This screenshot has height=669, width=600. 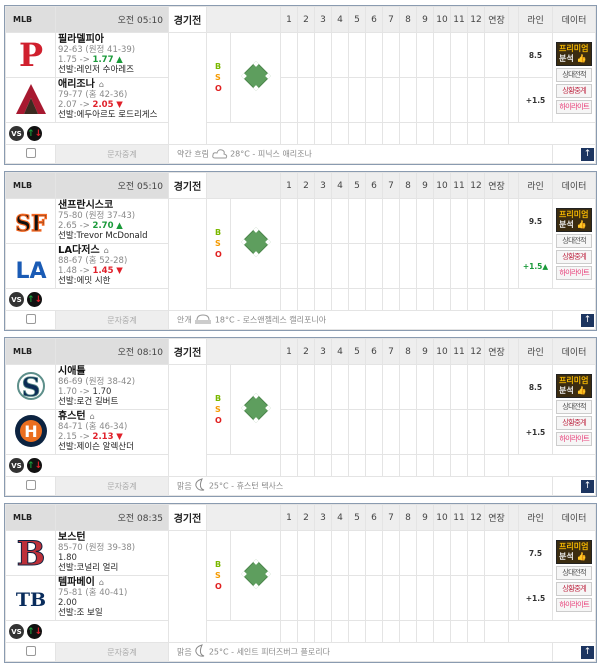 What do you see at coordinates (72, 371) in the screenshot?
I see `team-name: 시애틀` at bounding box center [72, 371].